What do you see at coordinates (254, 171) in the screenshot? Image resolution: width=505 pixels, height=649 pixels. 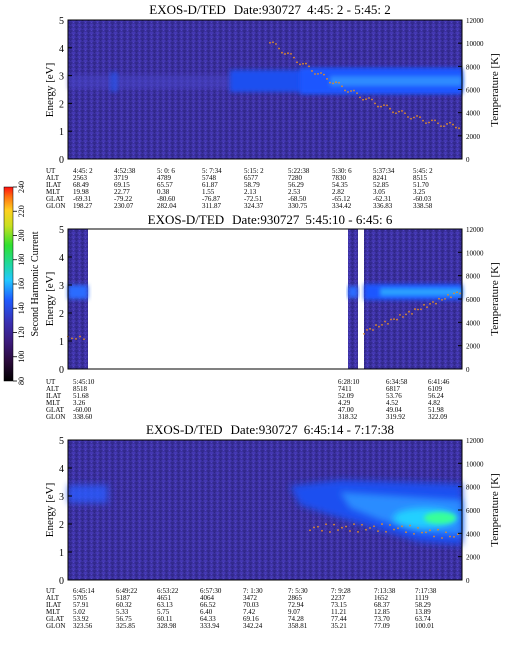 I see `orbit-cell: 5:15: 2` at bounding box center [254, 171].